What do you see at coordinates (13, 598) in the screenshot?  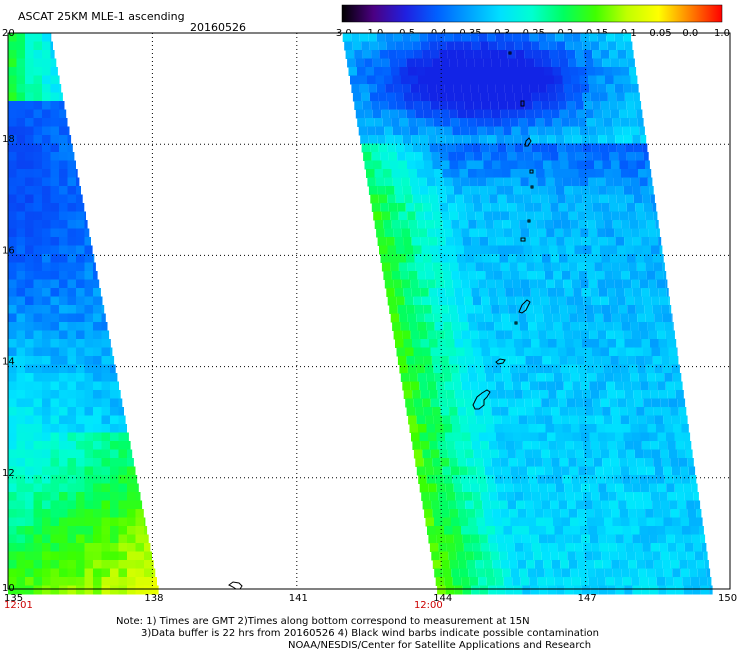 I see `longitude-label: 135` at bounding box center [13, 598].